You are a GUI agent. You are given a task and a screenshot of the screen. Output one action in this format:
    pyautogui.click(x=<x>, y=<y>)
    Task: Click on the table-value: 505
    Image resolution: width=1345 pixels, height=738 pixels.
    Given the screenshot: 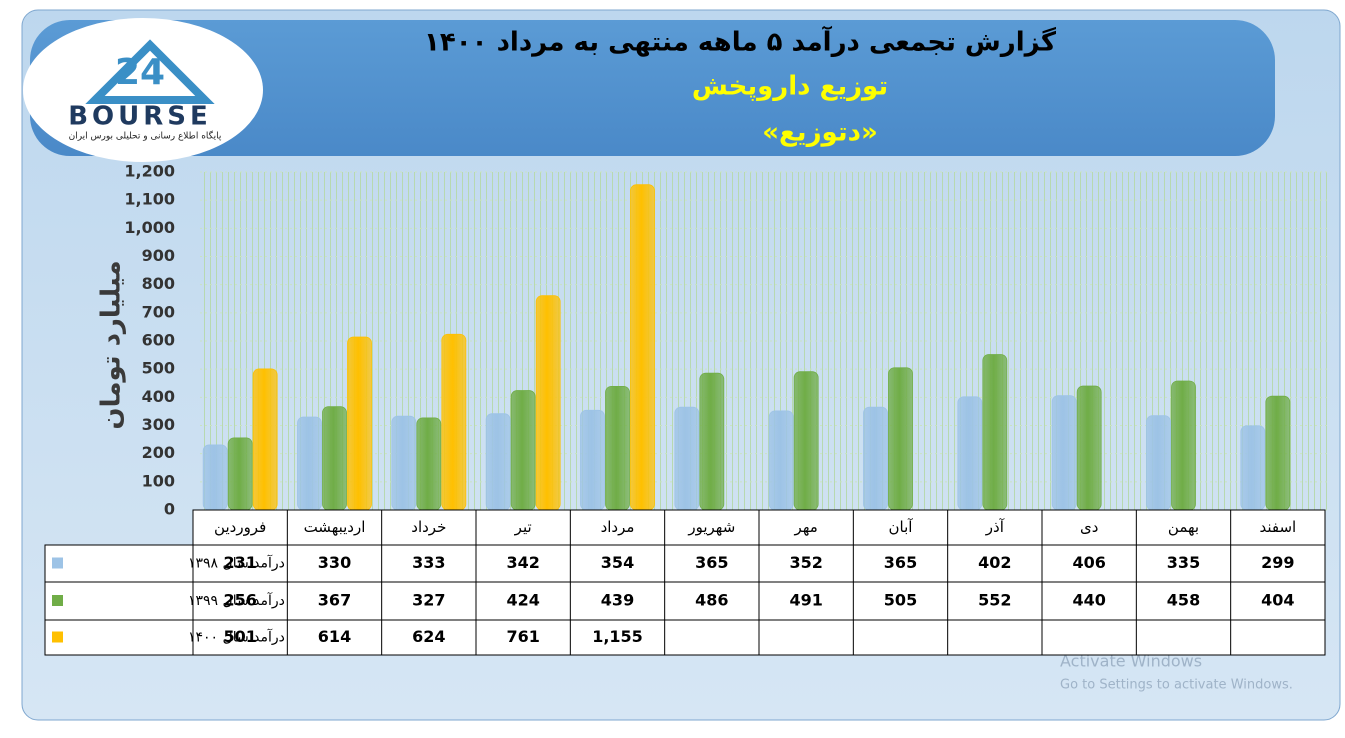 What is the action you would take?
    pyautogui.click(x=900, y=600)
    